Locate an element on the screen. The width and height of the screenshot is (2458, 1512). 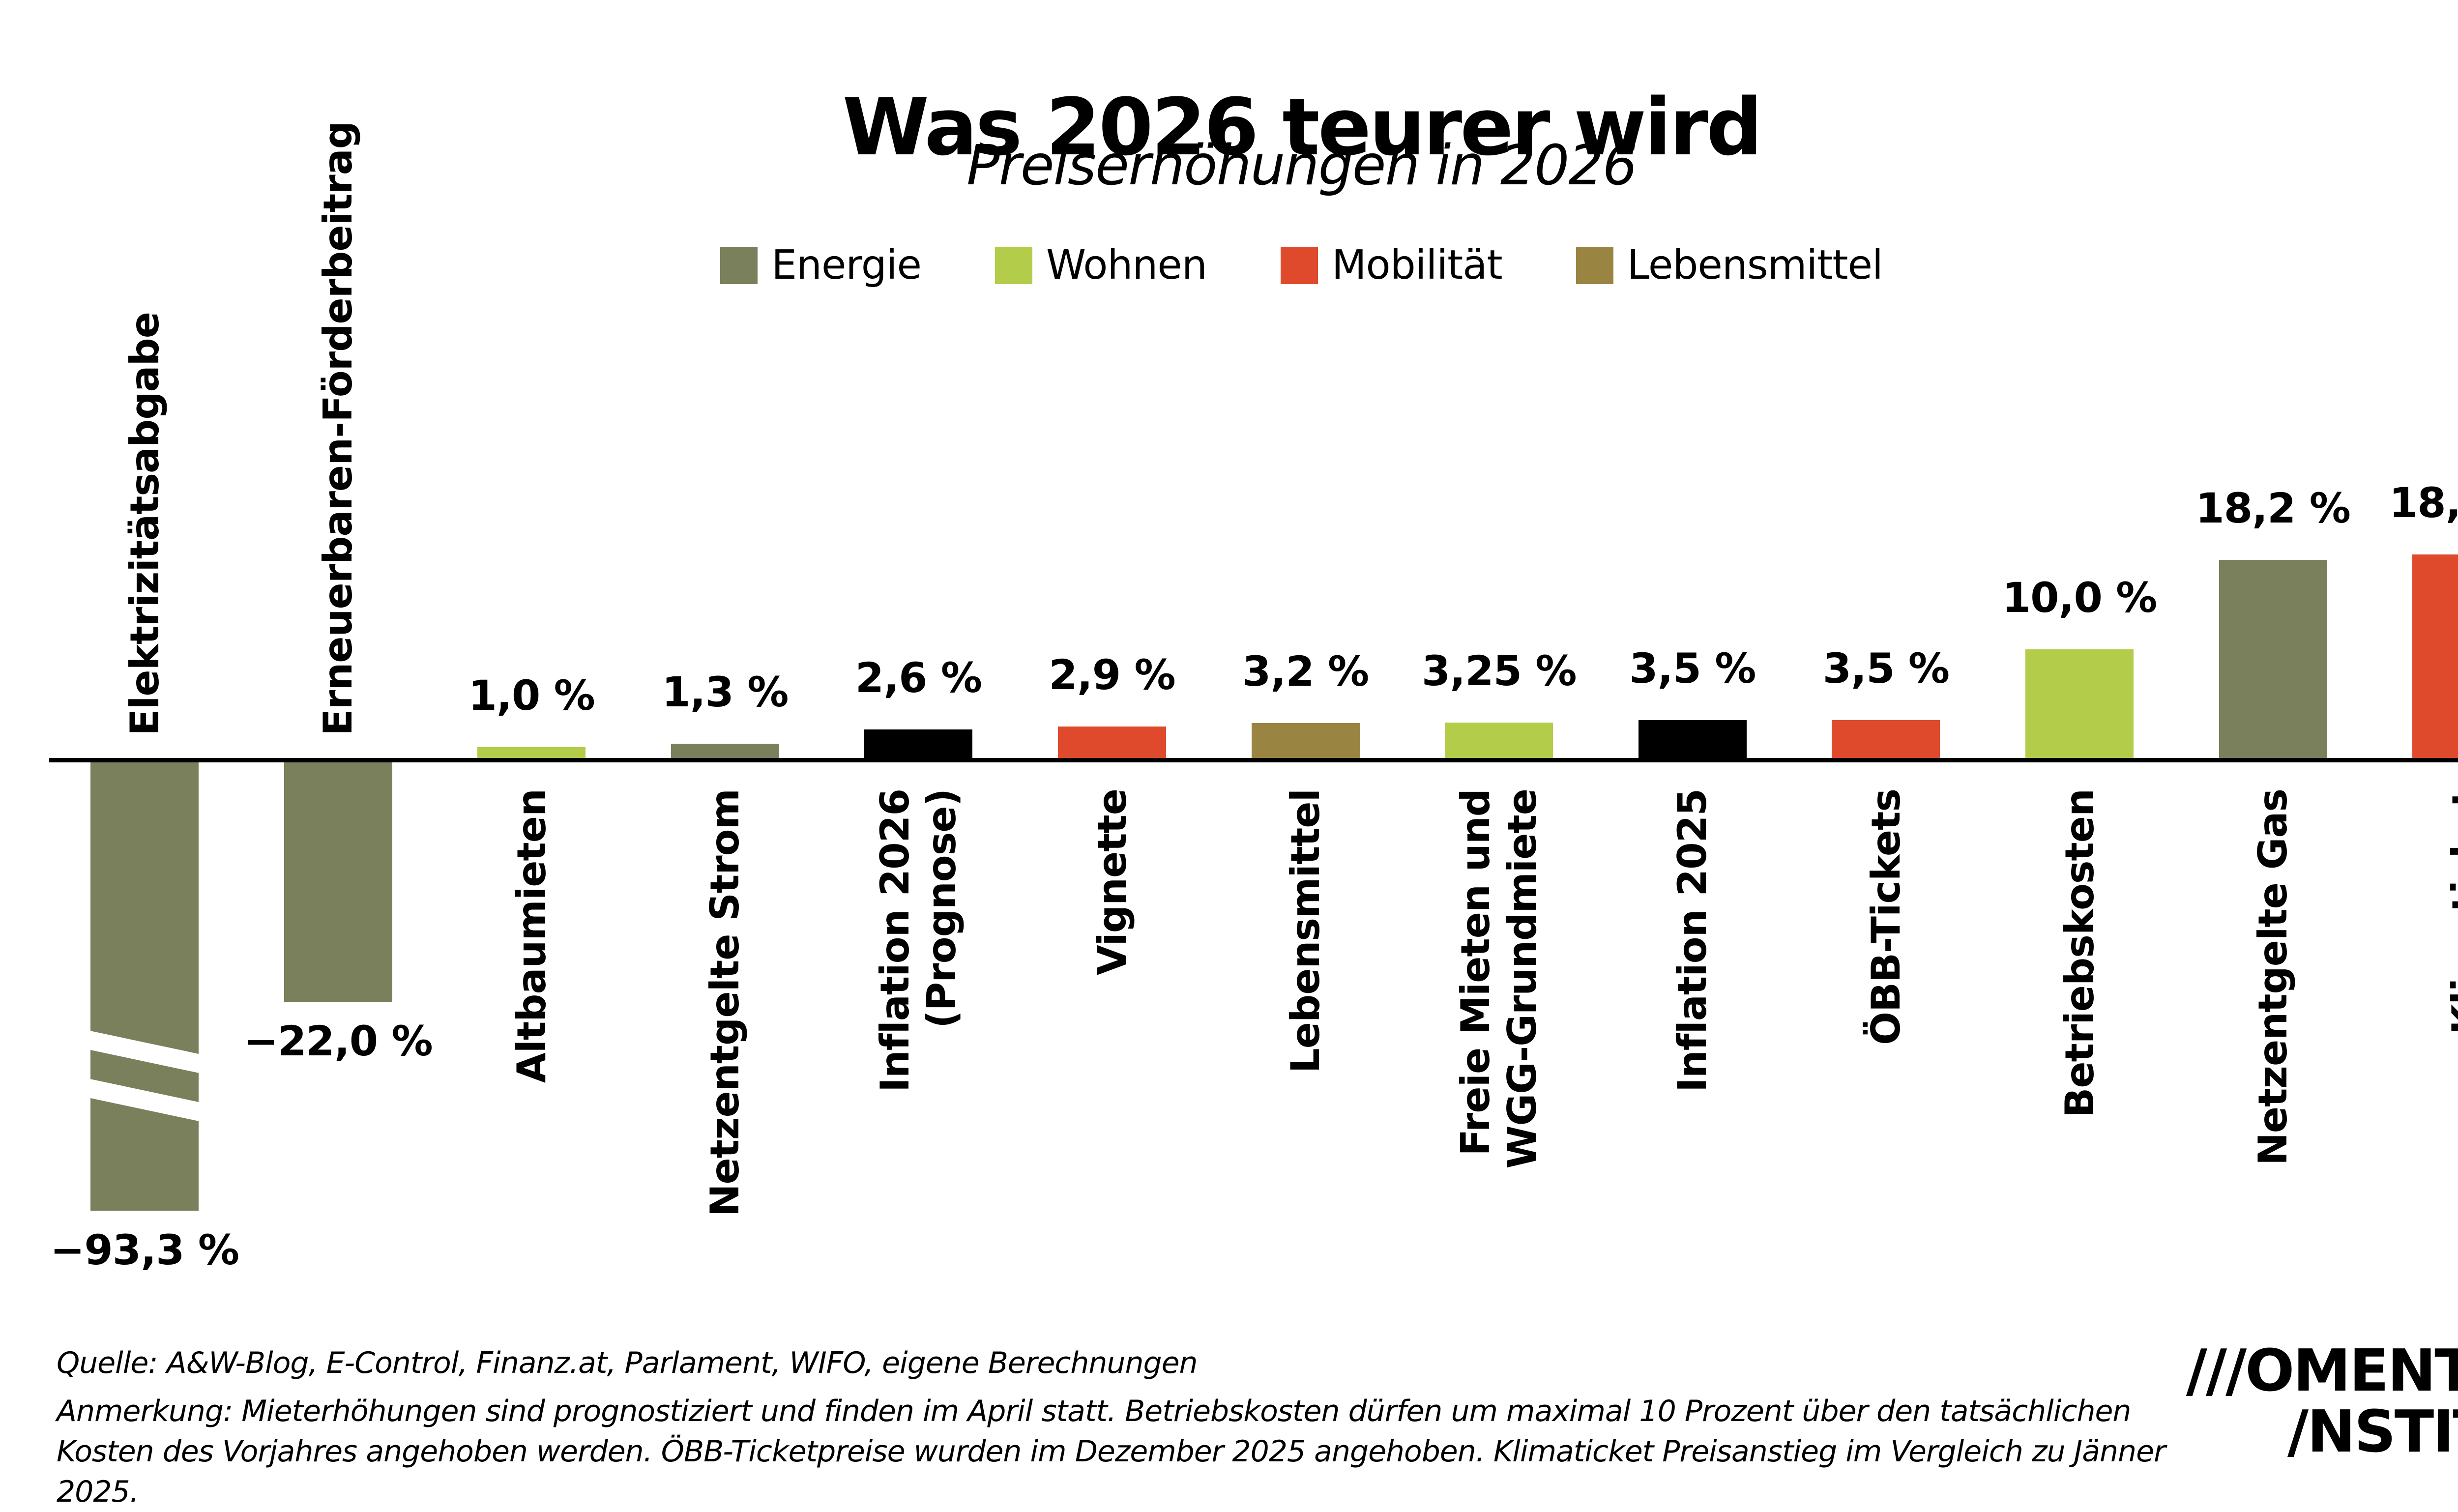
legend-swatch-wohnen is located at coordinates (1013, 265).